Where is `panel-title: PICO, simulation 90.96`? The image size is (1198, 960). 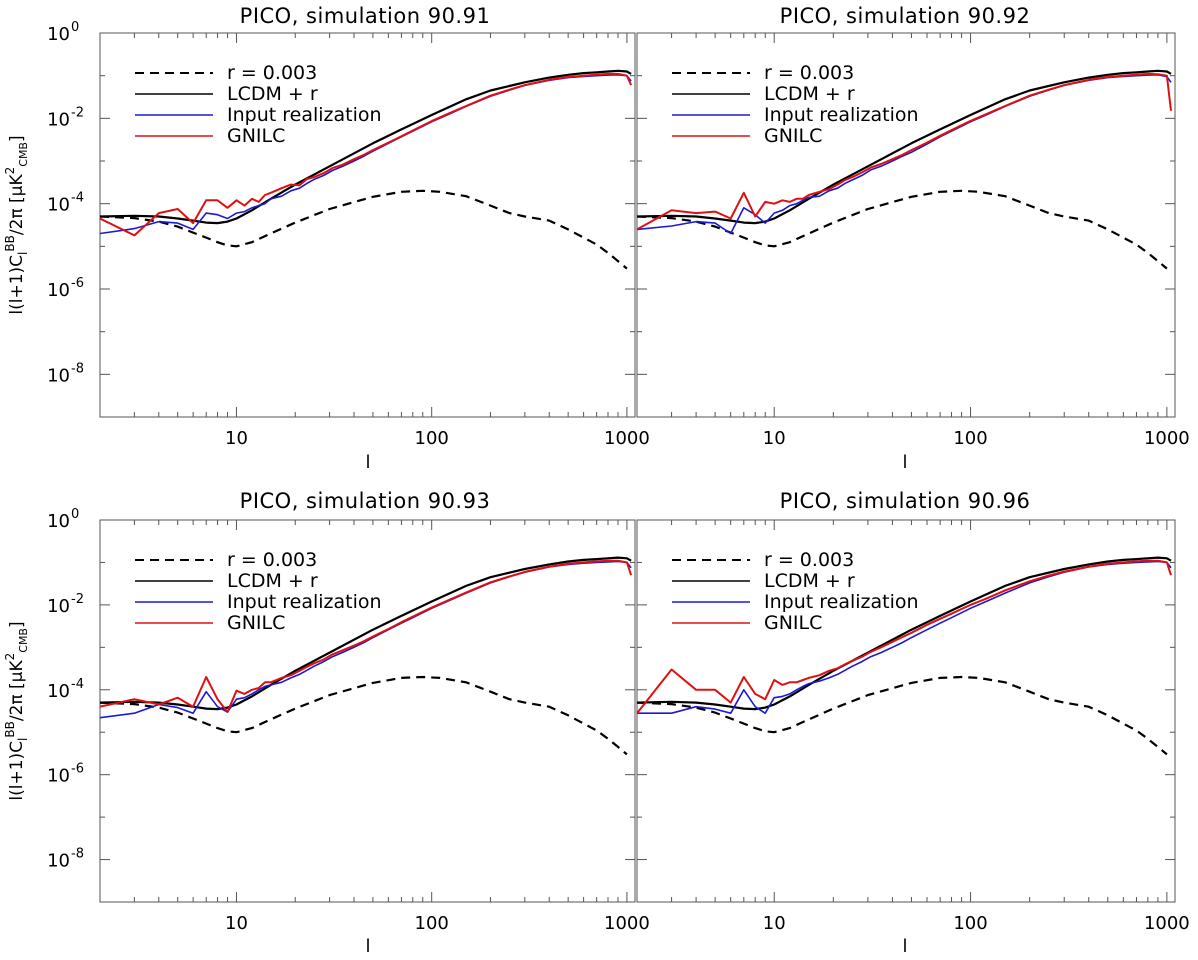 panel-title: PICO, simulation 90.96 is located at coordinates (905, 501).